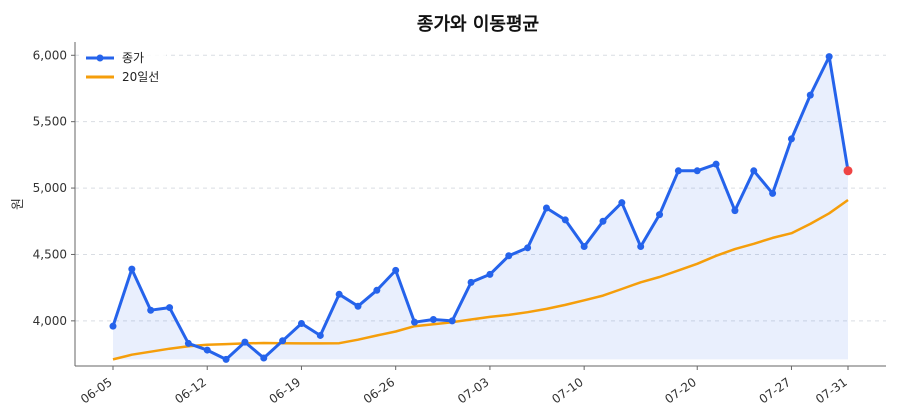 The width and height of the screenshot is (900, 420). I want to click on y-tick-label: 5,000, so click(50, 188).